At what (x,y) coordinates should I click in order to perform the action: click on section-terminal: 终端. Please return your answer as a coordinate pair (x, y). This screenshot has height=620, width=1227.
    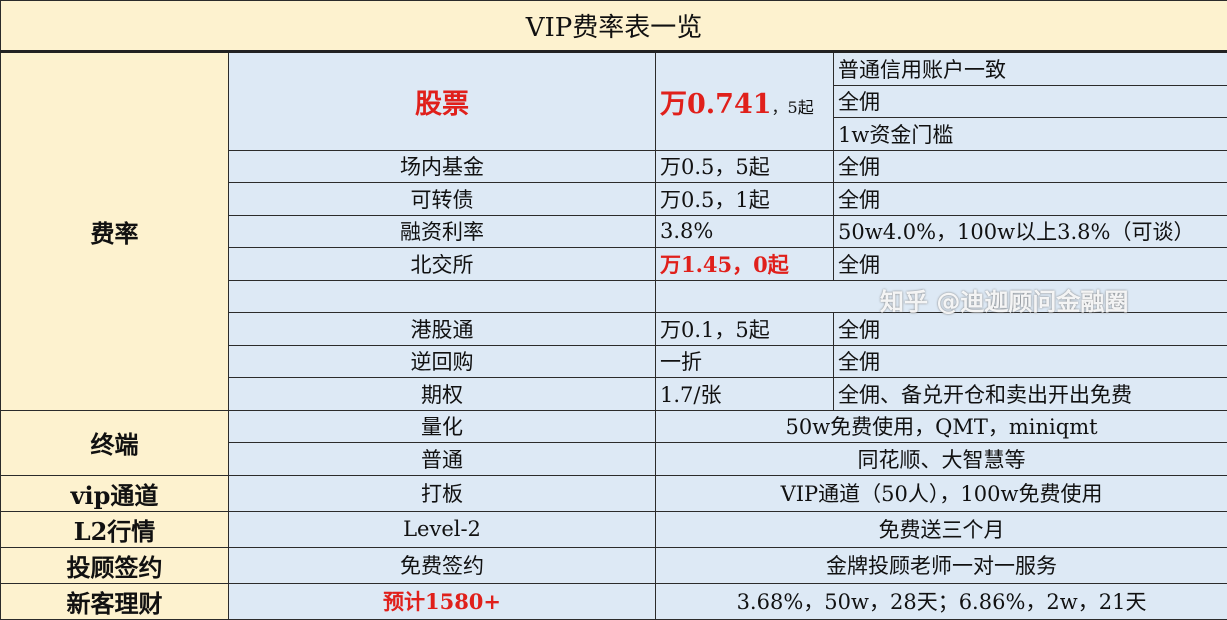
    Looking at the image, I should click on (115, 442).